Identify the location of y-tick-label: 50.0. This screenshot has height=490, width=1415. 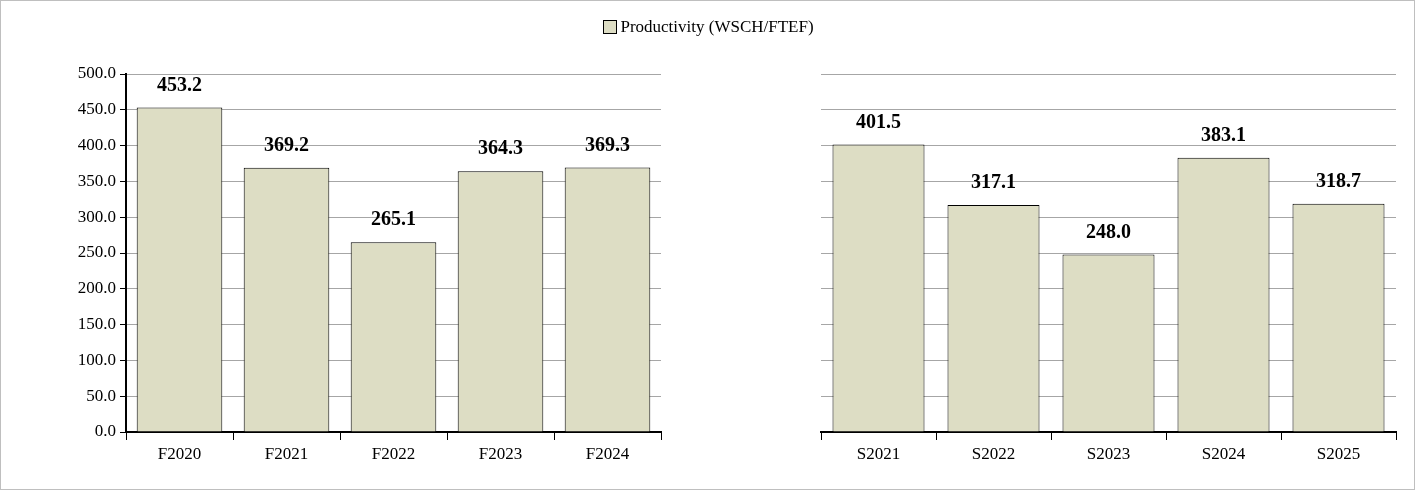
(101, 395).